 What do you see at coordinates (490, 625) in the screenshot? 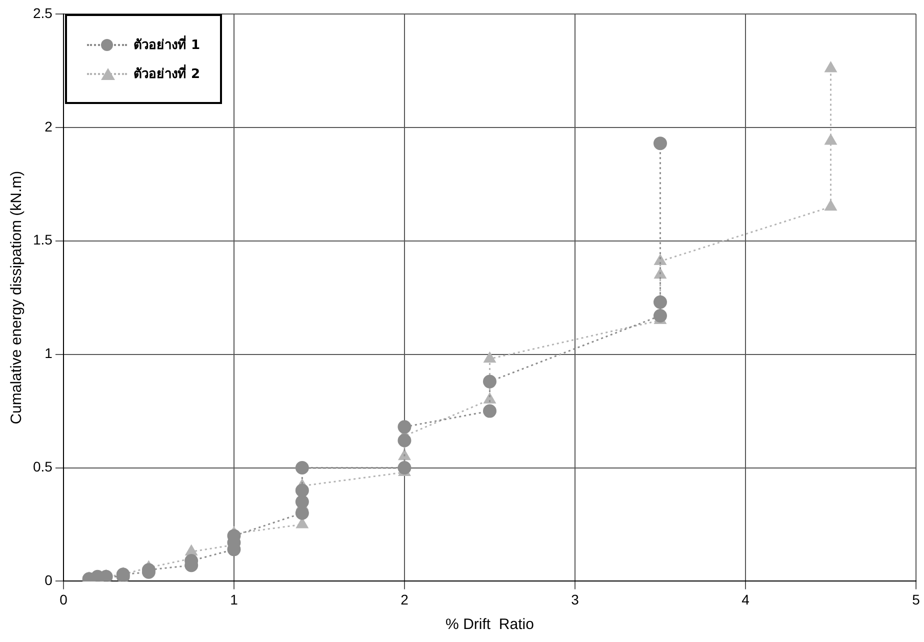
I see `x-axis-title: % Drift Ratio` at bounding box center [490, 625].